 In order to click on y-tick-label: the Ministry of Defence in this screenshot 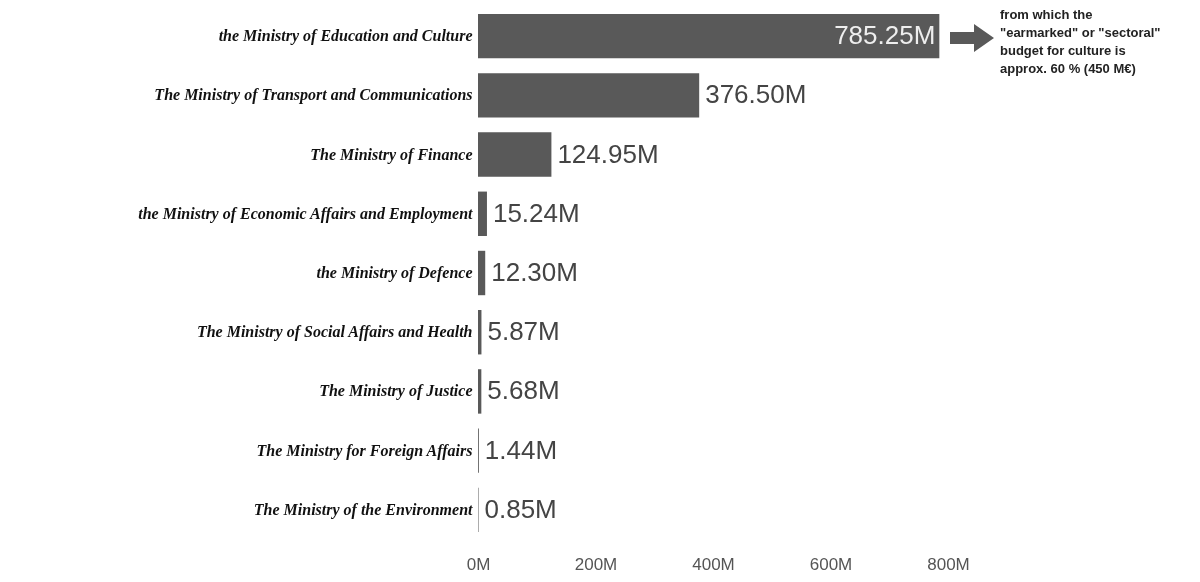, I will do `click(394, 273)`.